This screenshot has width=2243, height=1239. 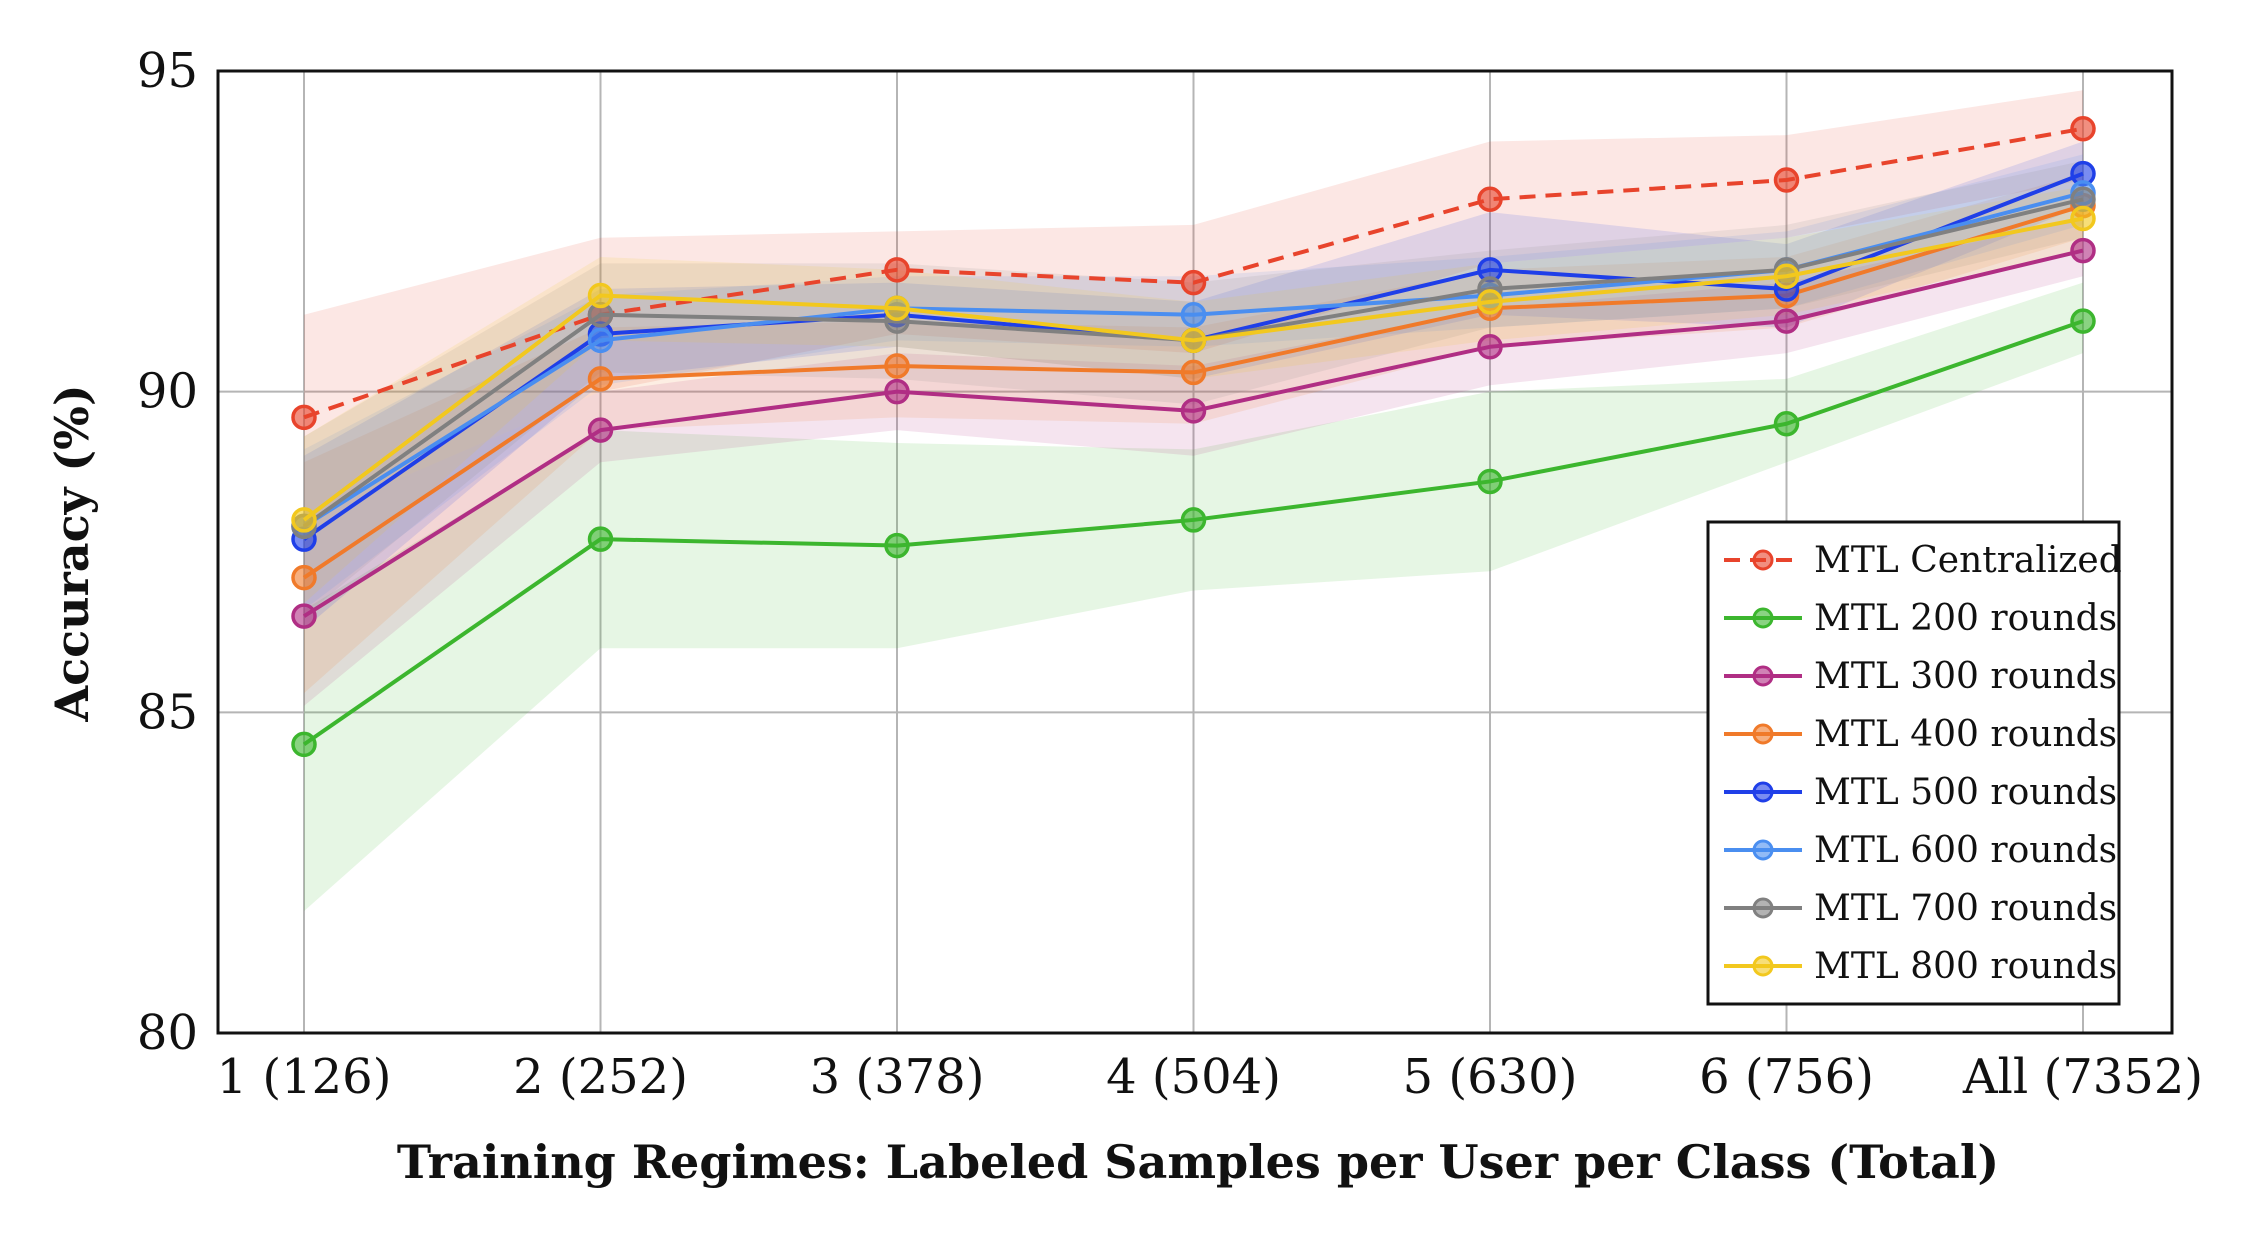 What do you see at coordinates (897, 1077) in the screenshot?
I see `x-tick-label: 3 (378)` at bounding box center [897, 1077].